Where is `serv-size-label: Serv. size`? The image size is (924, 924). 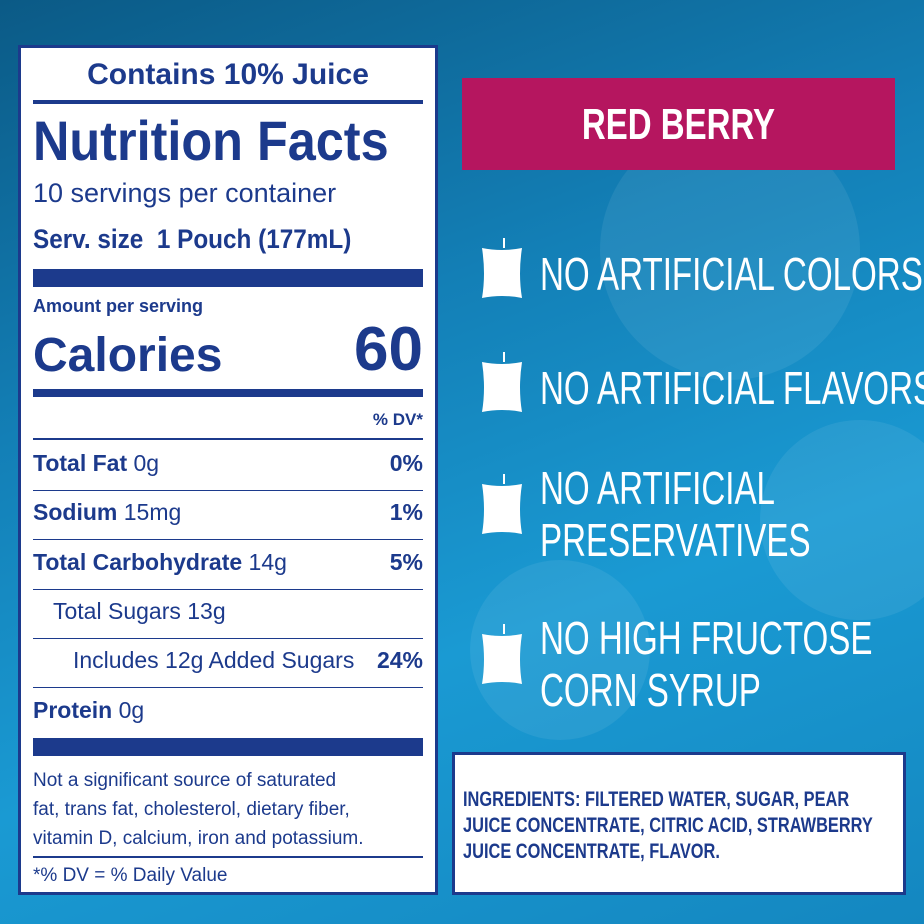
serv-size-label: Serv. size is located at coordinates (88, 239).